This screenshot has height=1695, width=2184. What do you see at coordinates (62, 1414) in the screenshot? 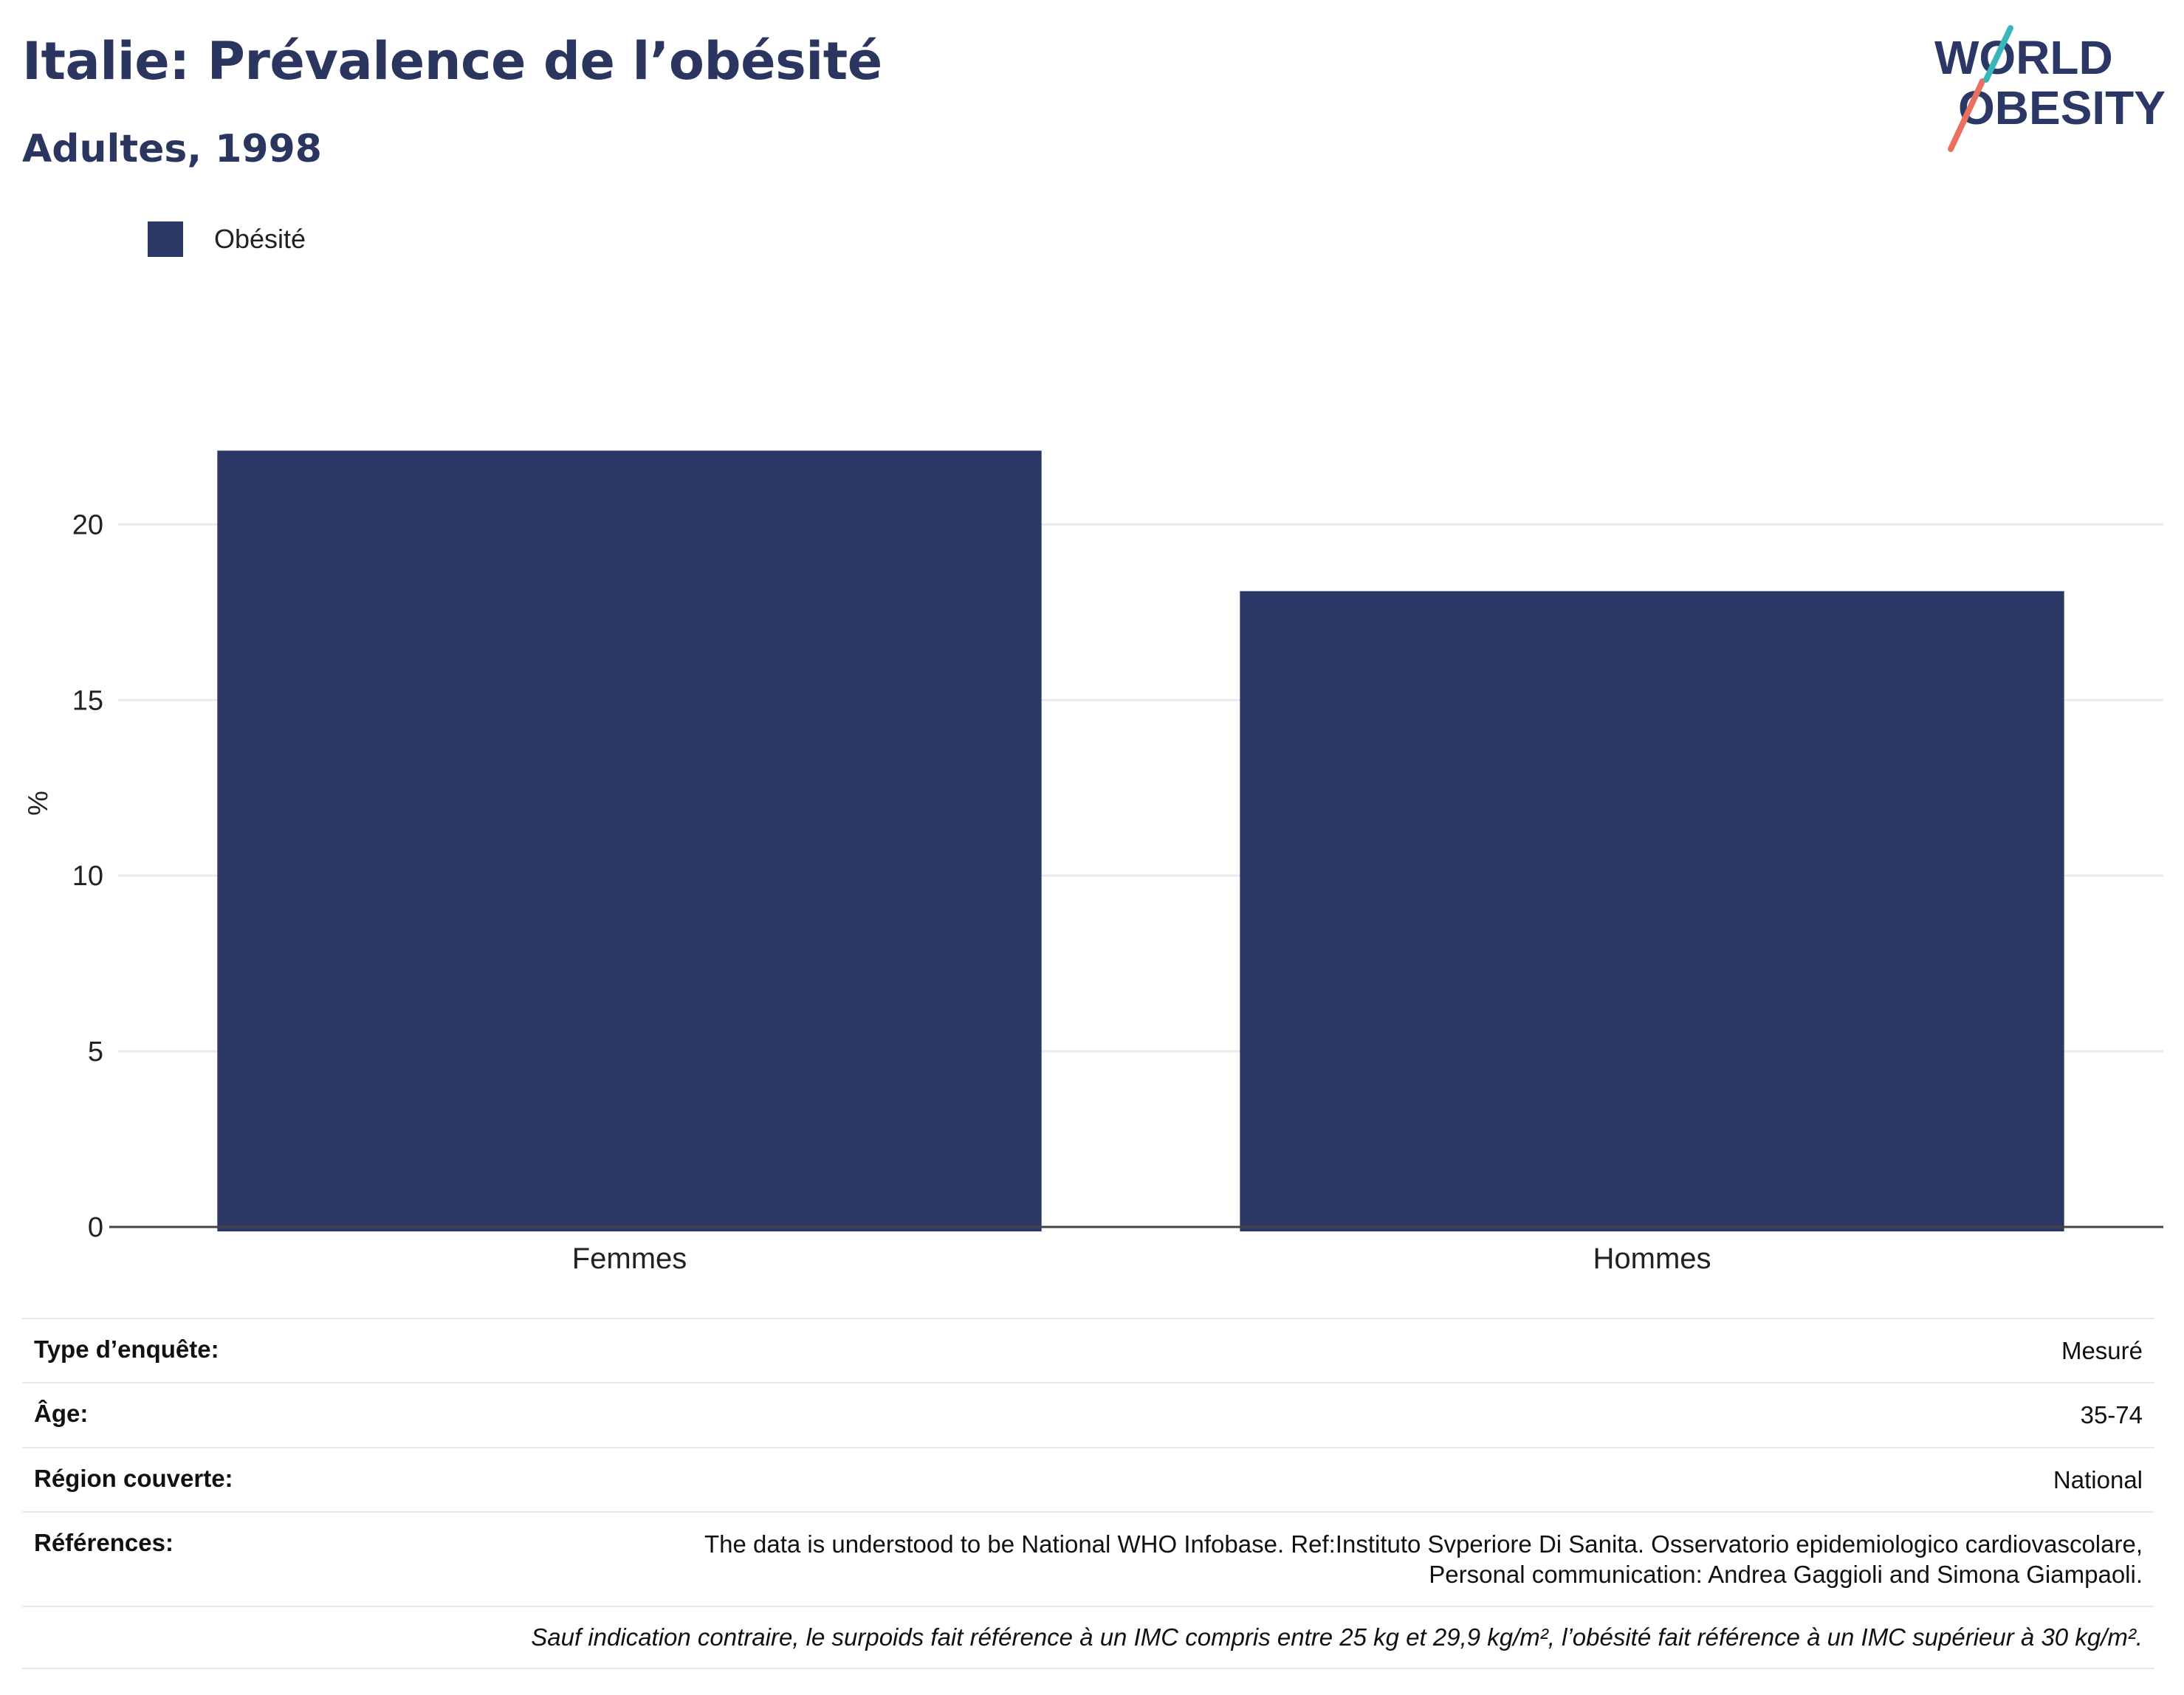
I see `age-label: Âge:` at bounding box center [62, 1414].